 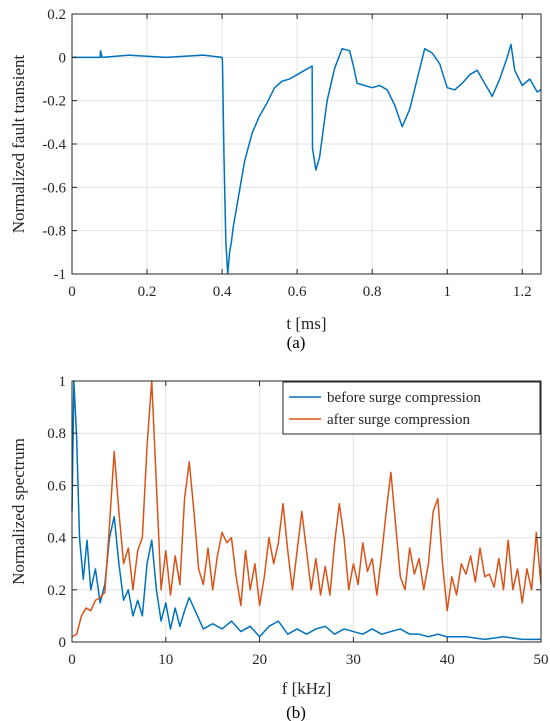 What do you see at coordinates (222, 292) in the screenshot?
I see `x-tick-label: 0.4` at bounding box center [222, 292].